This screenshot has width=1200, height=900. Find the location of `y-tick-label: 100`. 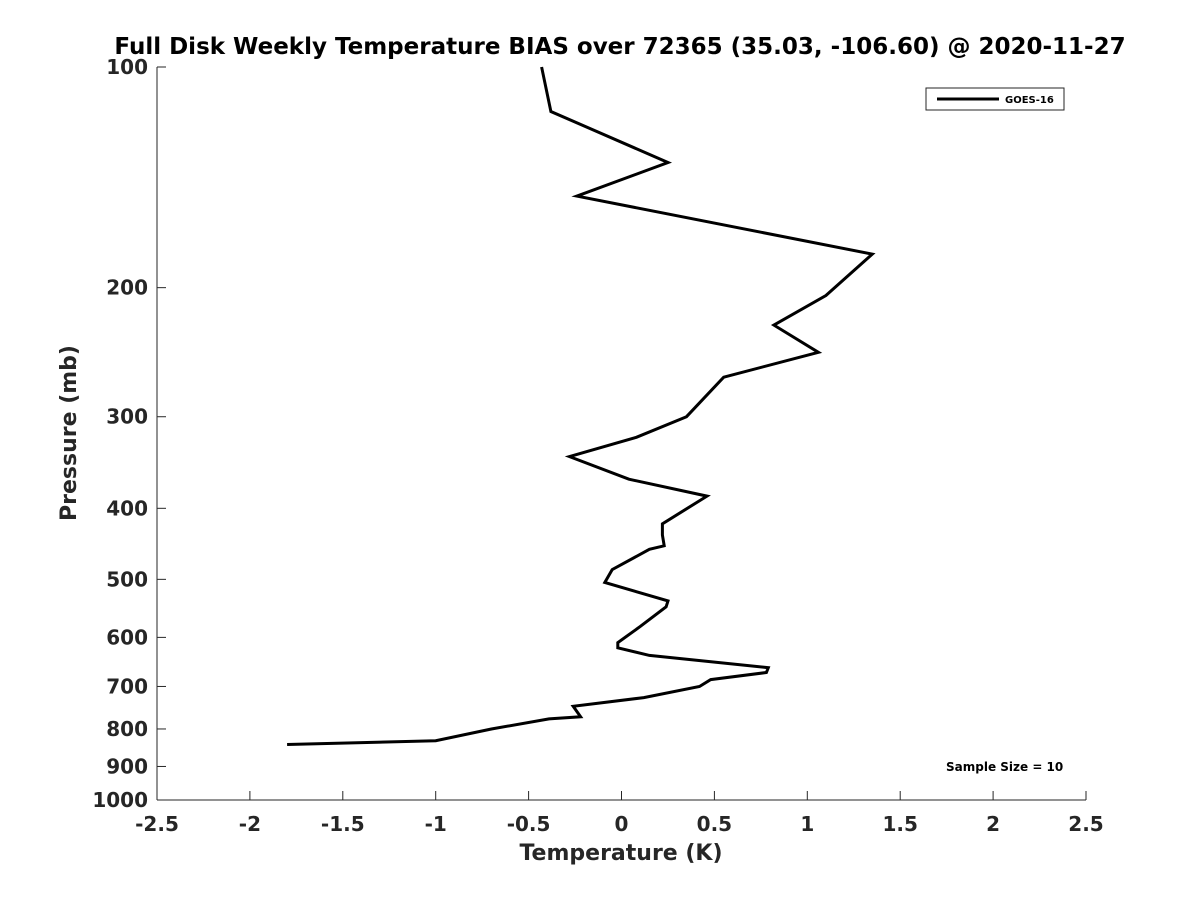

y-tick-label: 100 is located at coordinates (127, 67).